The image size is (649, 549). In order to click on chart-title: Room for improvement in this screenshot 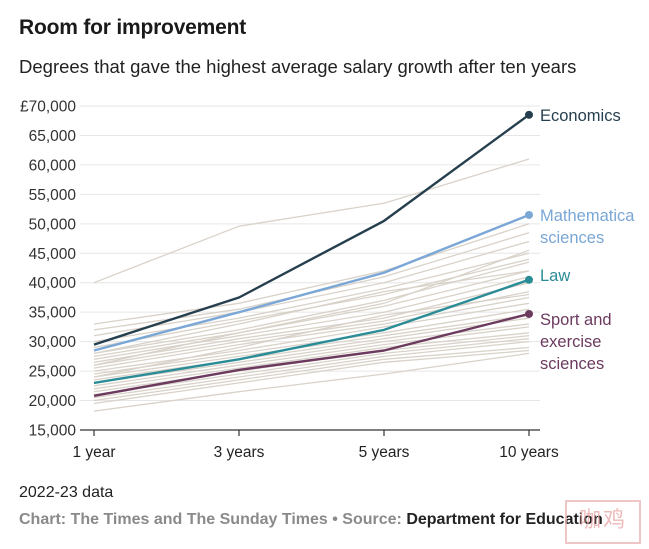, I will do `click(133, 27)`.